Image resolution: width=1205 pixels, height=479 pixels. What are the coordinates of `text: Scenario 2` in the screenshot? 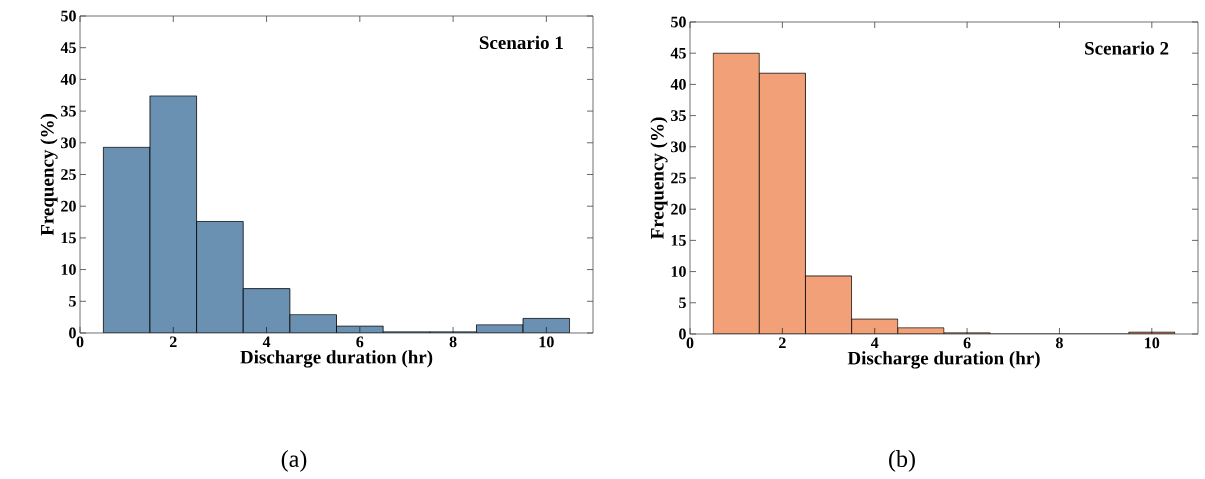 It's located at (1127, 48).